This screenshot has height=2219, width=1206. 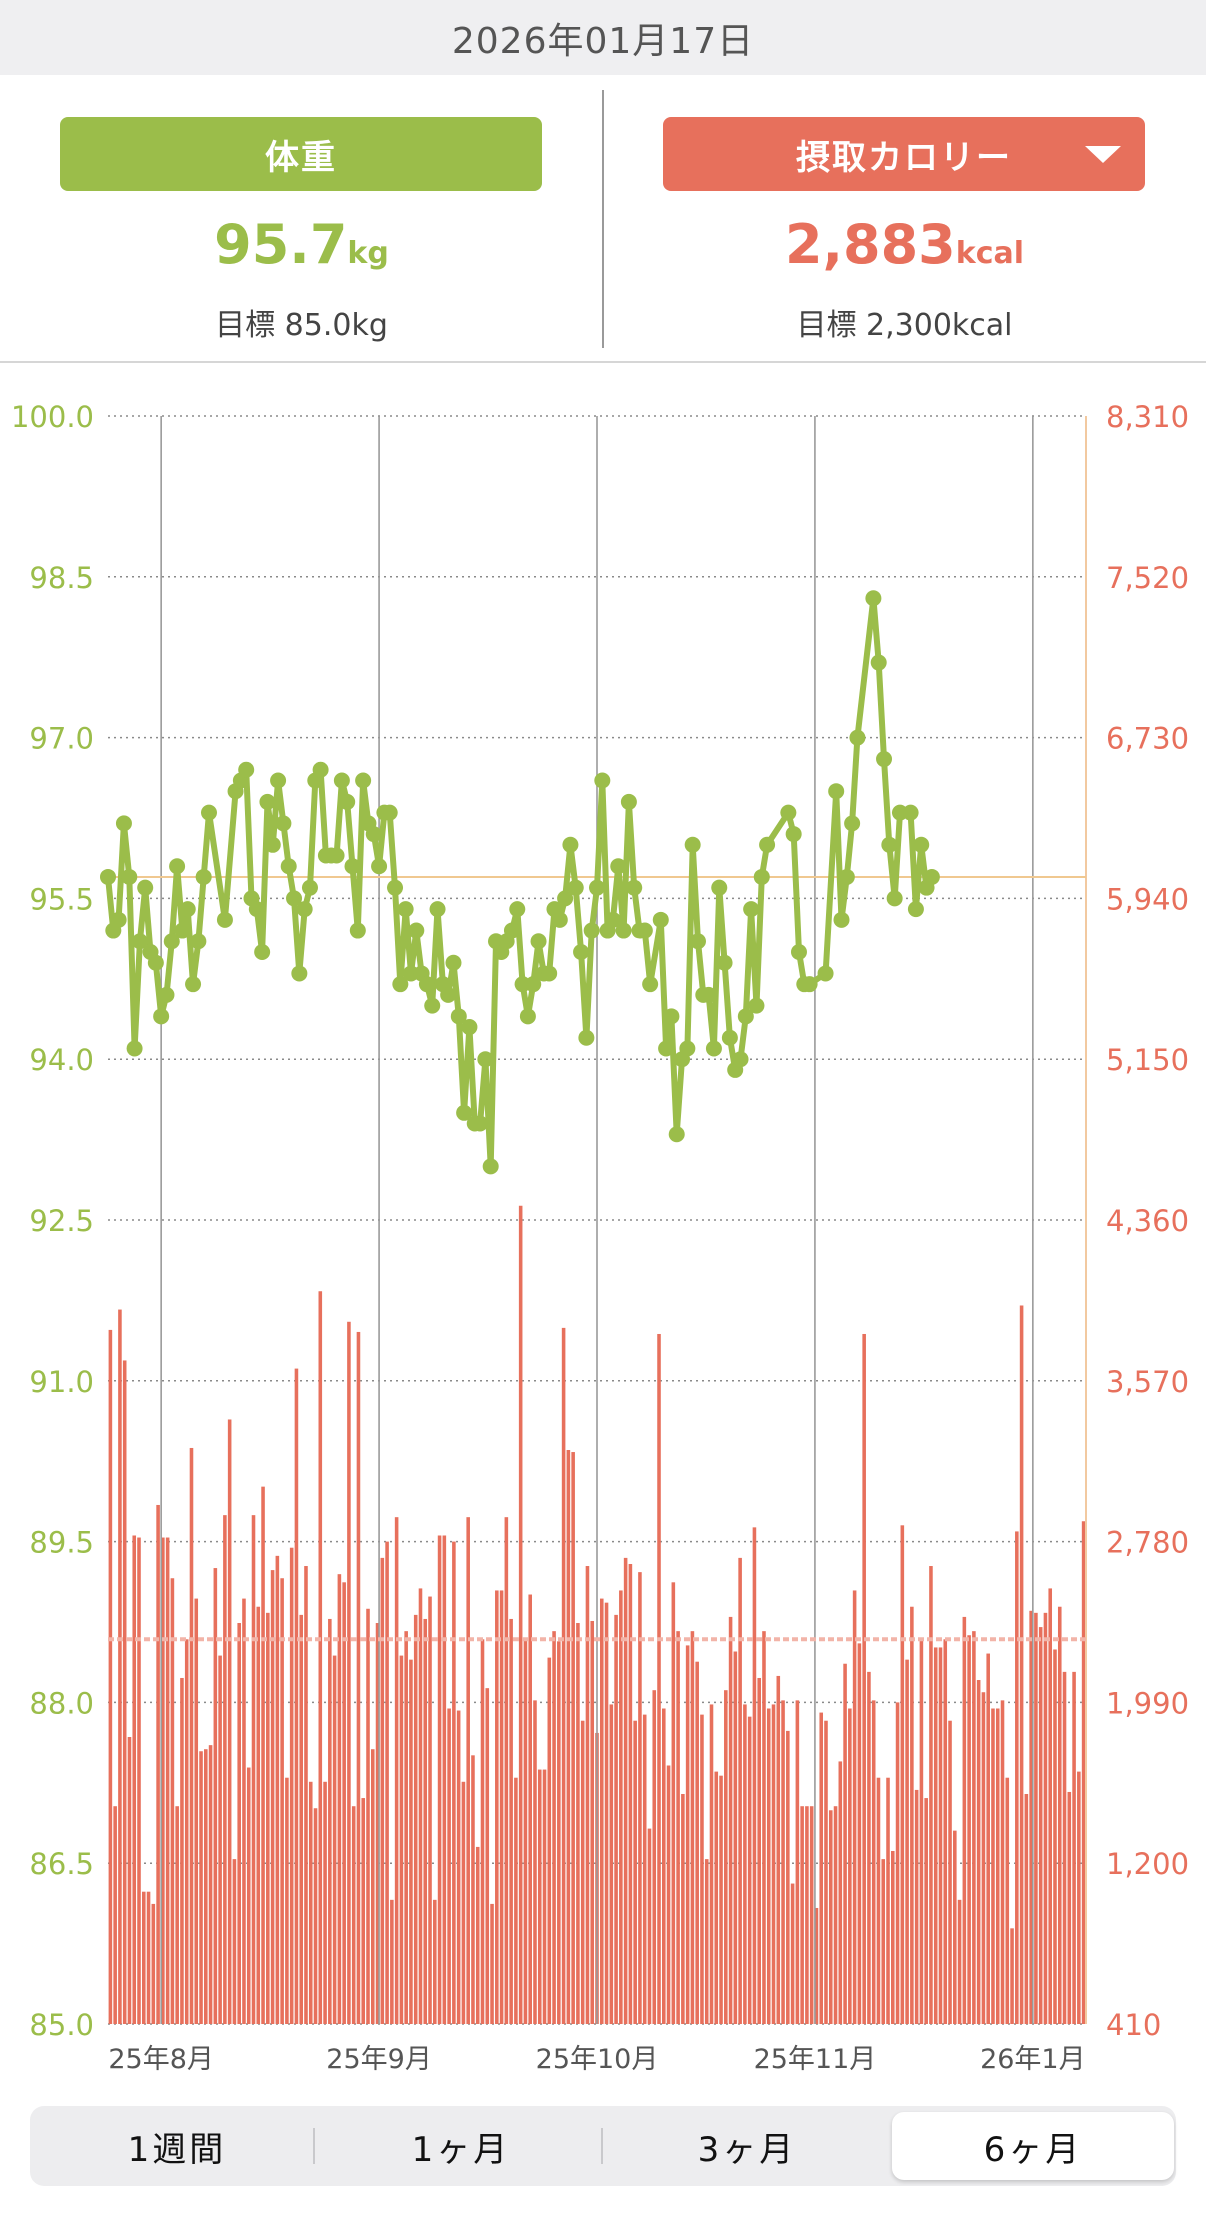 What do you see at coordinates (596, 2059) in the screenshot?
I see `x-axis-ticks: 25年8月 25年9月 25年10月 25年11月 26年1月` at bounding box center [596, 2059].